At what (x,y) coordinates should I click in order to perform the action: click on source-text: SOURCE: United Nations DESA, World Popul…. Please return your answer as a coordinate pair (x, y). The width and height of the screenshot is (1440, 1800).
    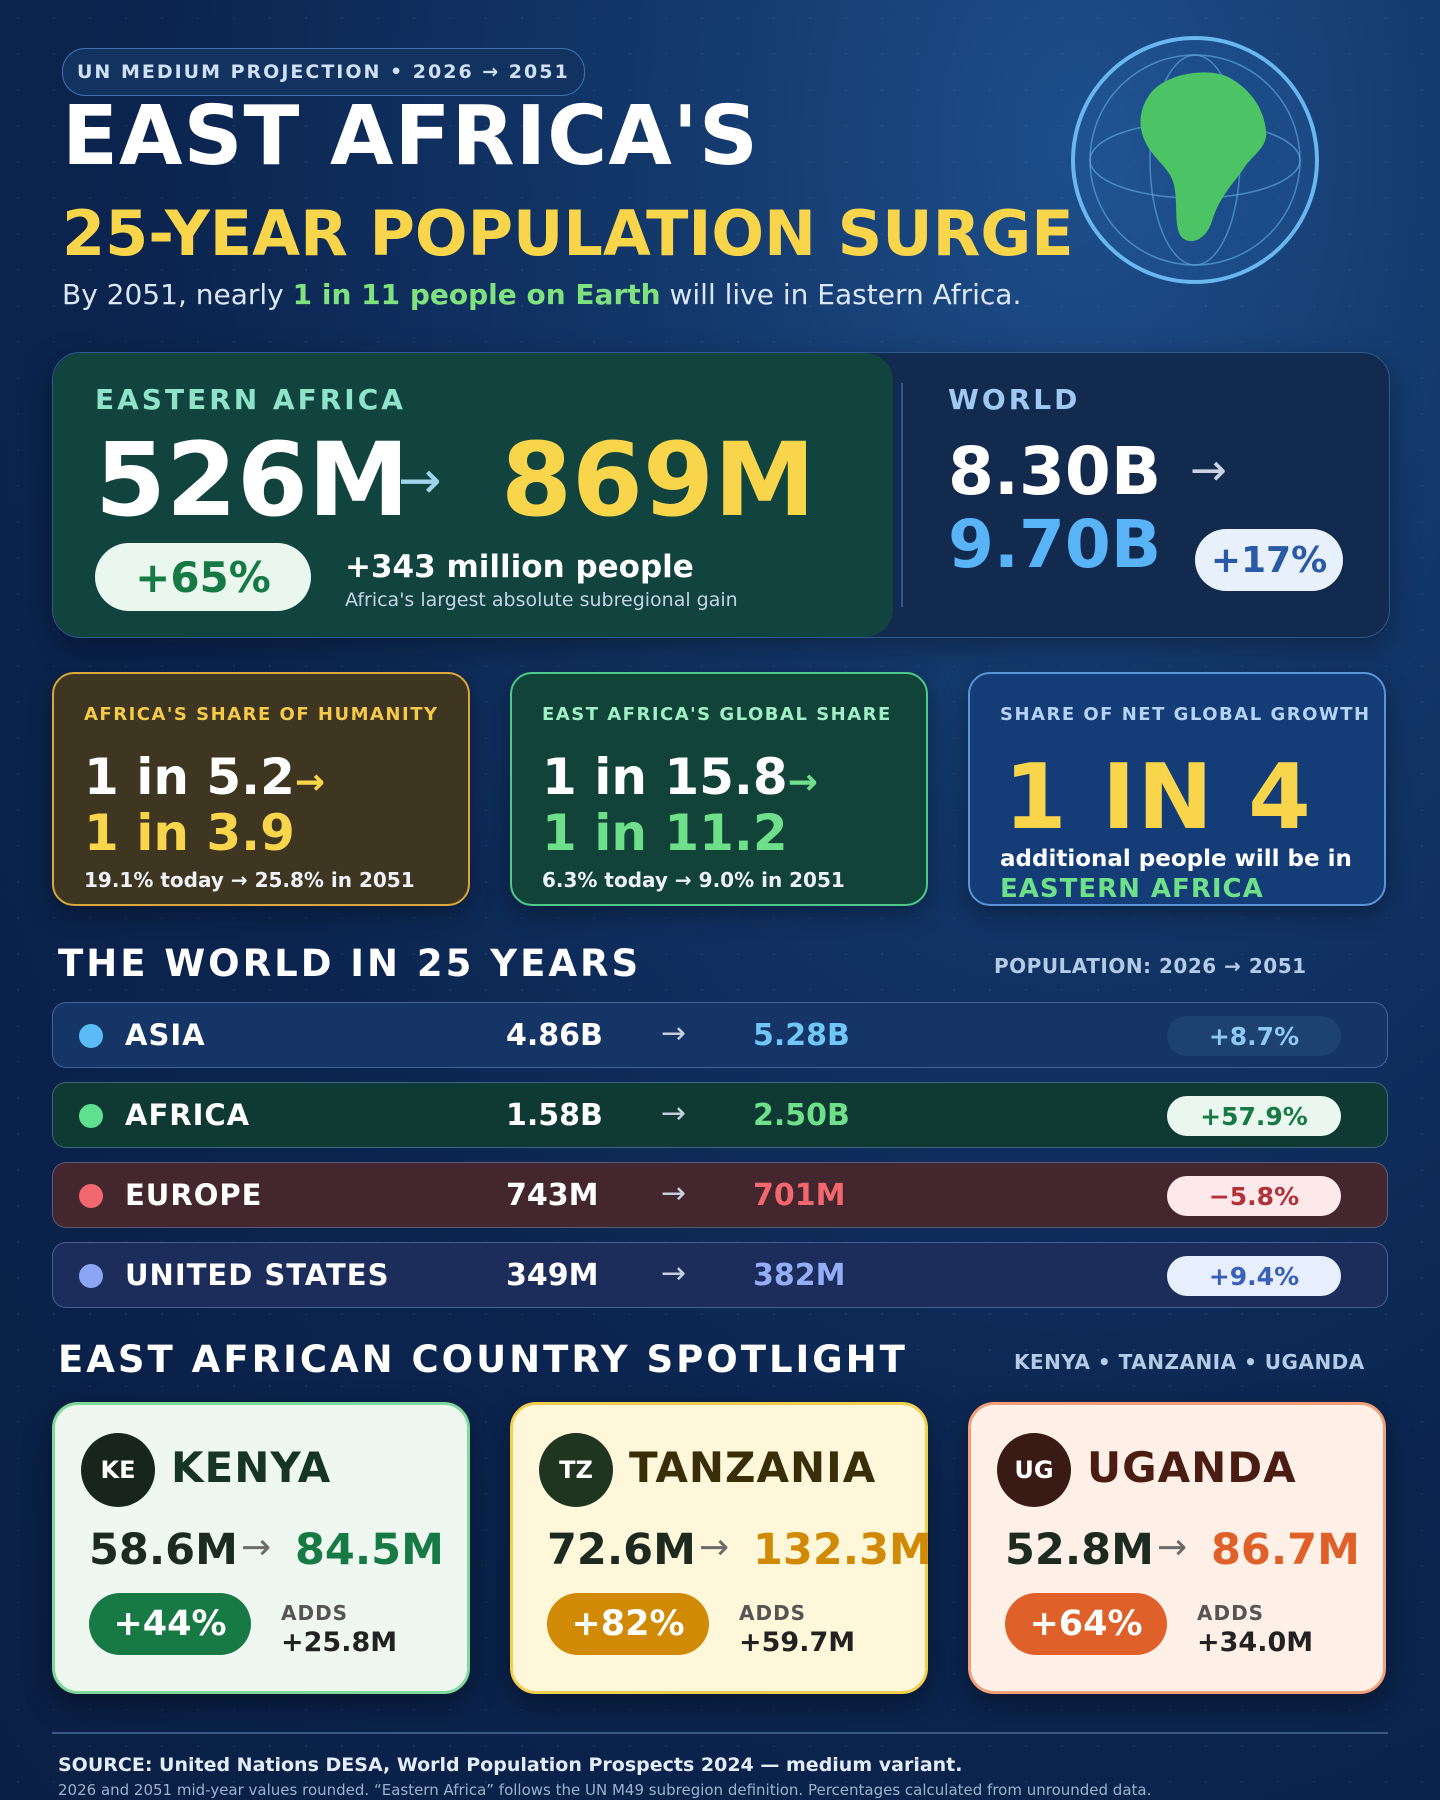
    Looking at the image, I should click on (510, 1765).